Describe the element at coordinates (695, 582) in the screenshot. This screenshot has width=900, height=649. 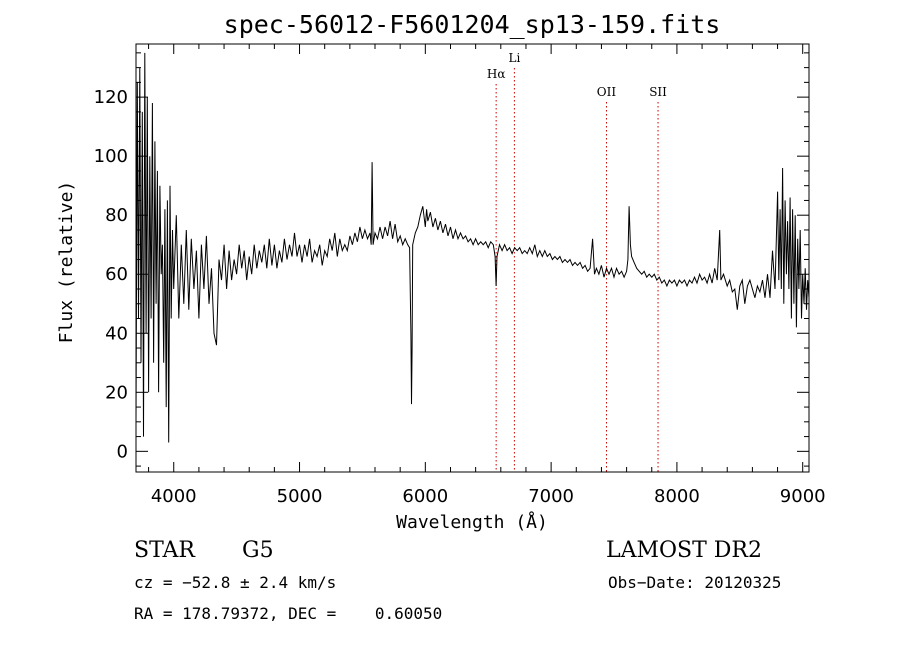
I see `observation-date: Obs−Date: 20120325` at that location.